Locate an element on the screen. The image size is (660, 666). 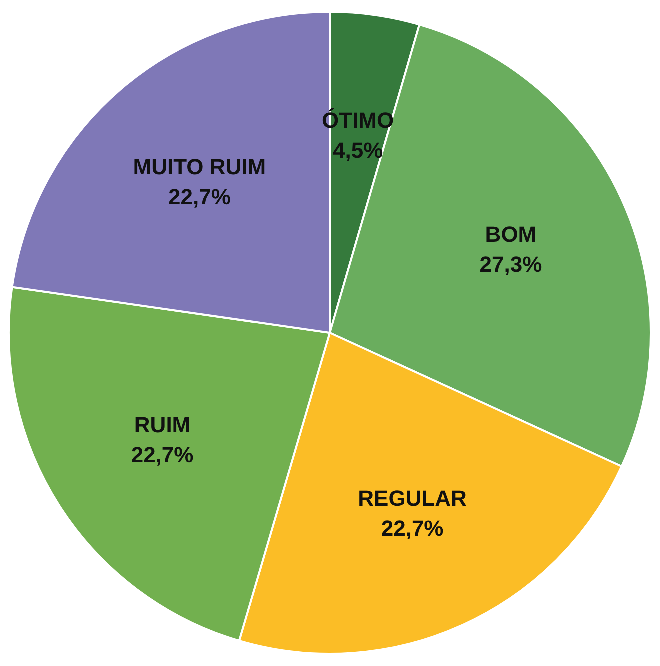
slice-label: RUIM is located at coordinates (162, 425).